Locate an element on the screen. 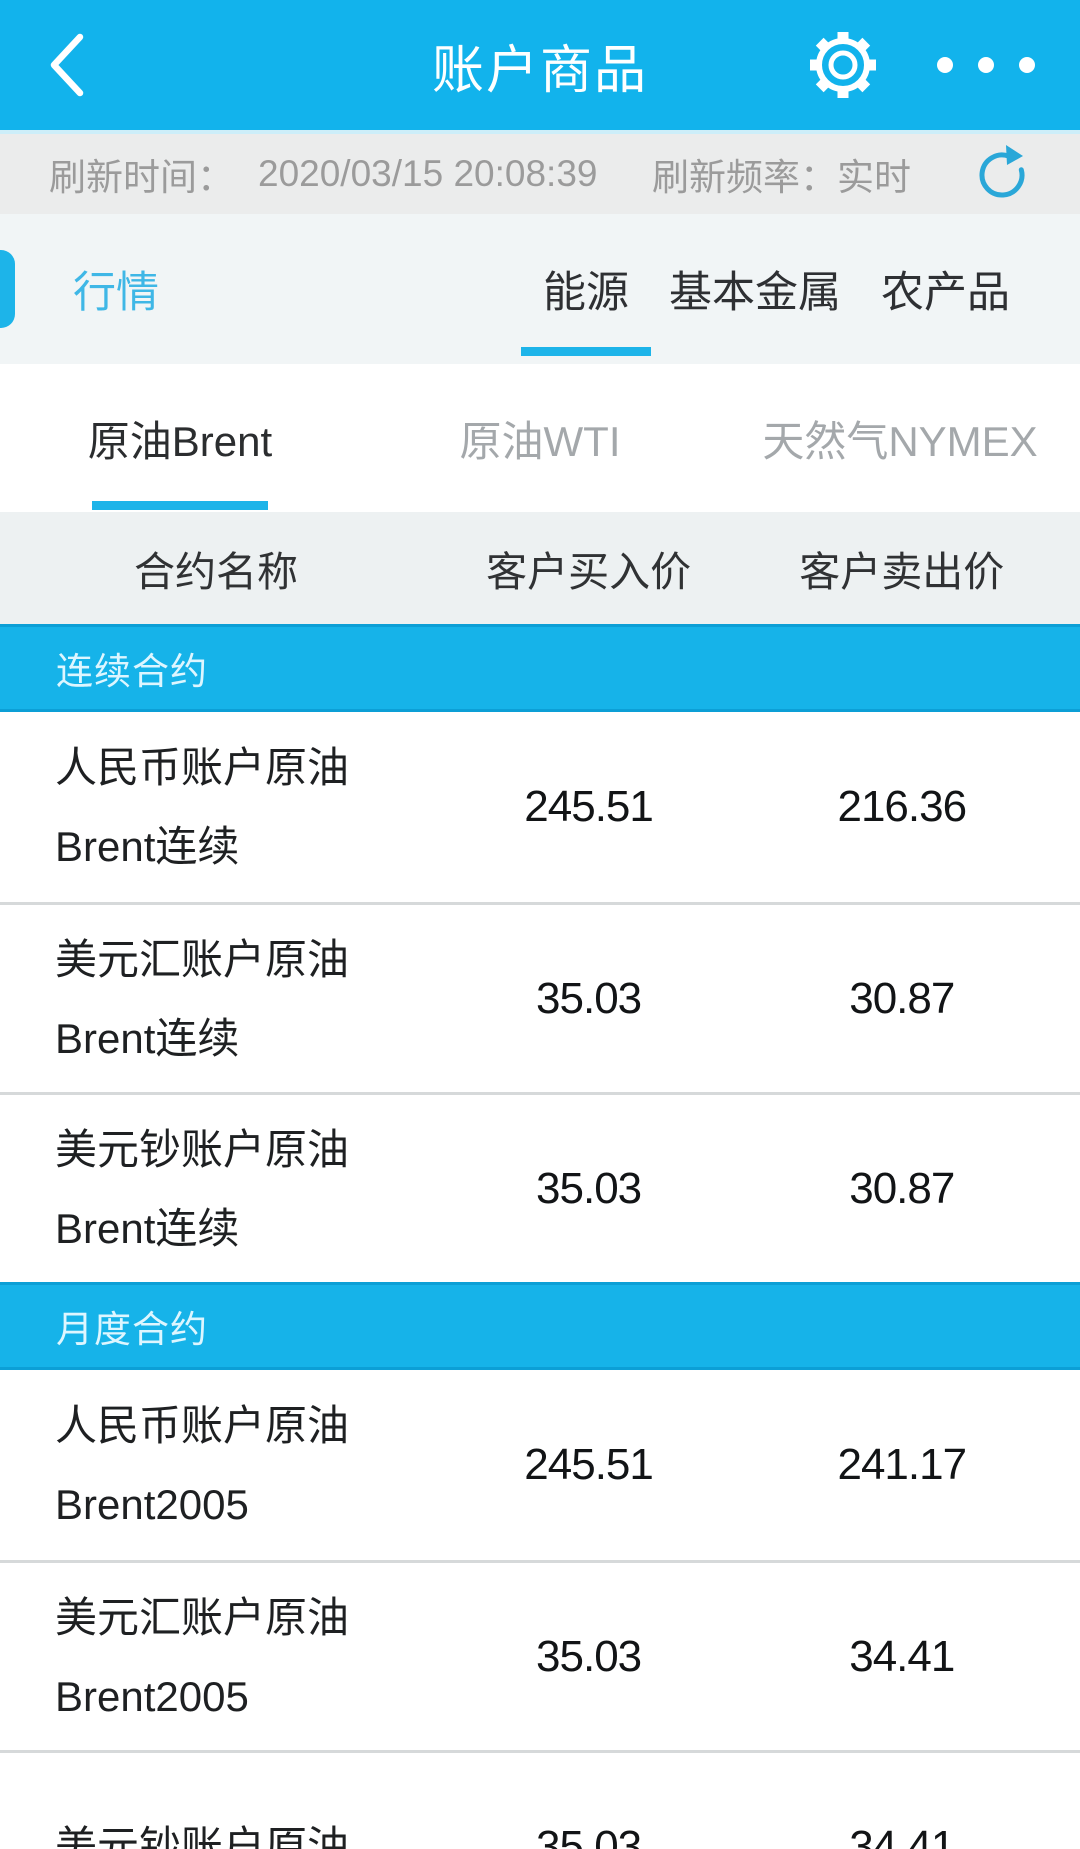  section-header: 月度合约 is located at coordinates (540, 1326).